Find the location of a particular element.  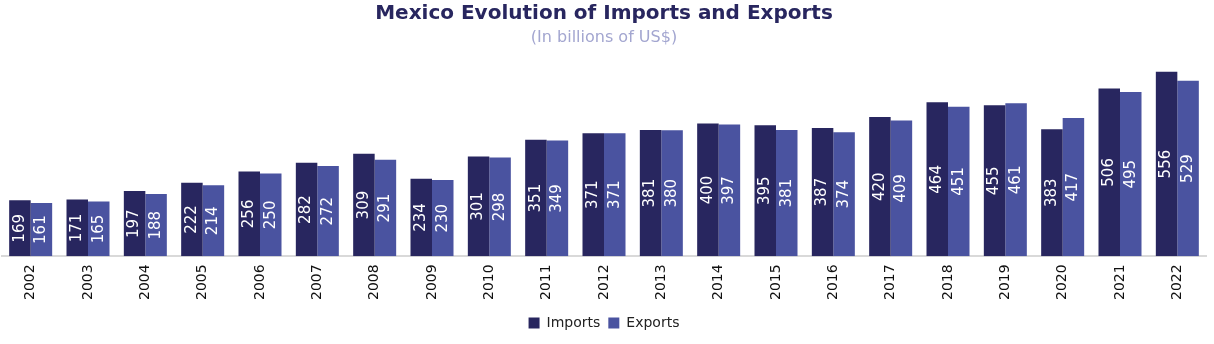

data-label: 188 is located at coordinates (154, 225).